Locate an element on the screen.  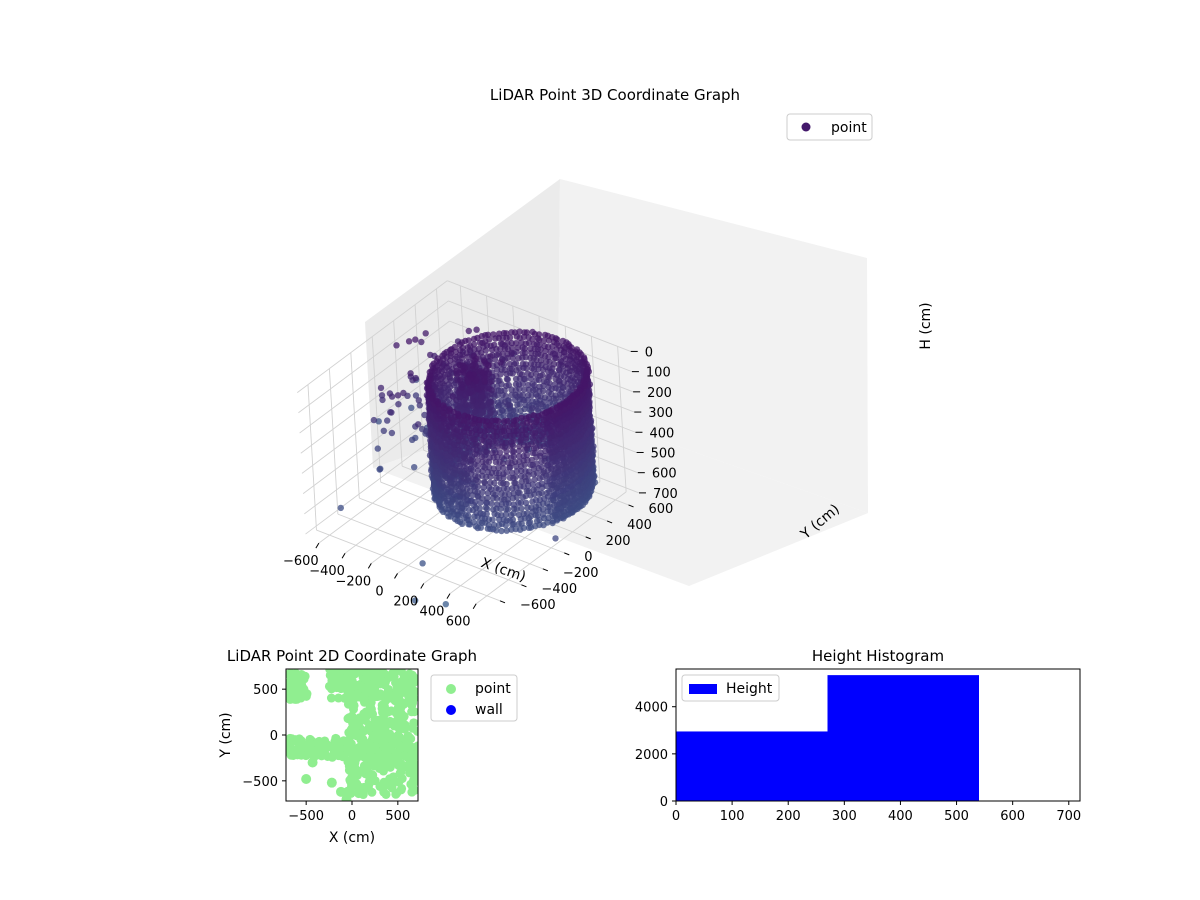
y-tick is located at coordinates (588, 538).